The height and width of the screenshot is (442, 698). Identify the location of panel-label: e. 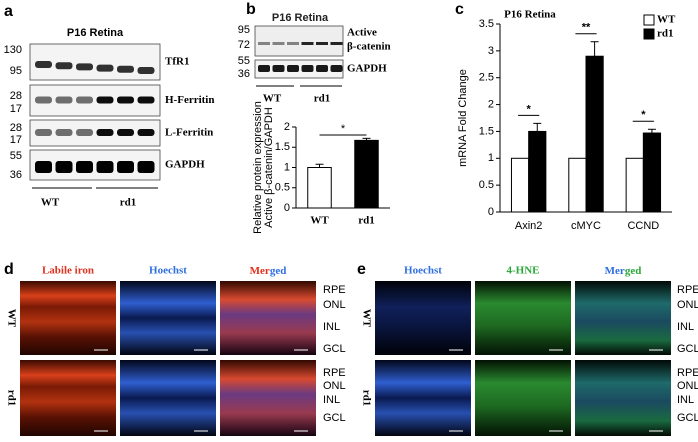
(361, 269).